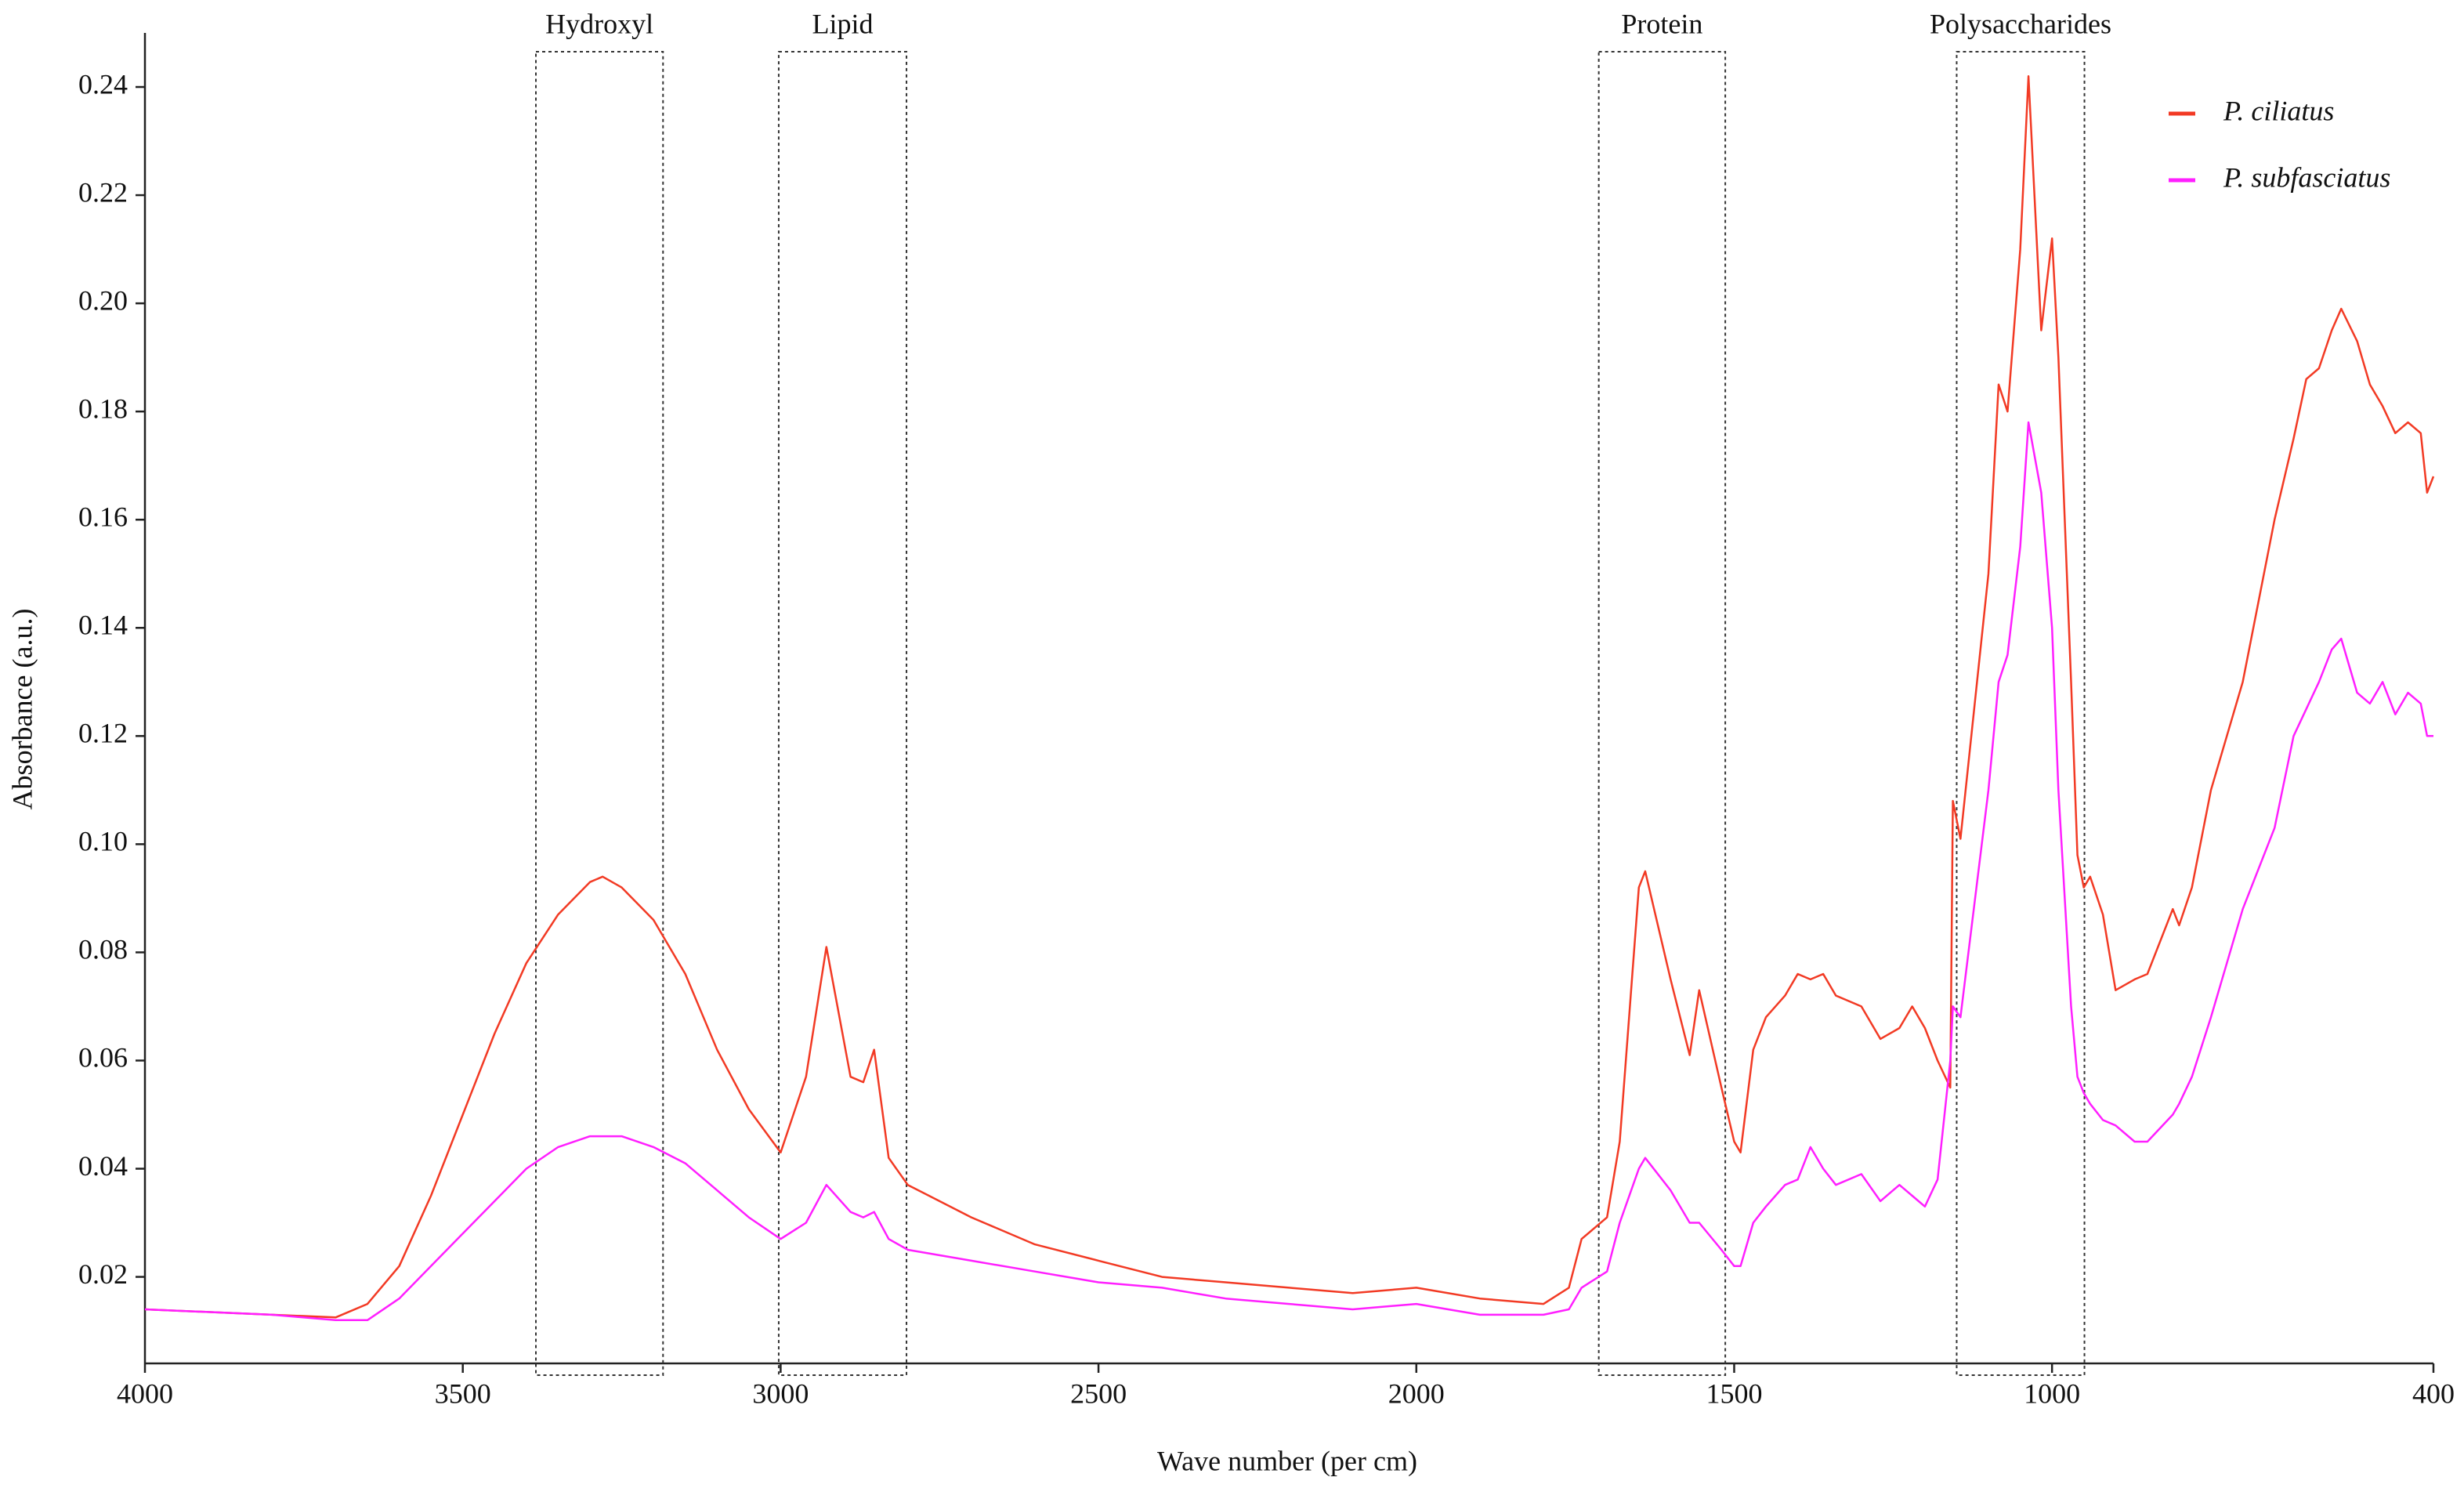 This screenshot has width=2464, height=1488. I want to click on x-tick-label: 2000, so click(1416, 1393).